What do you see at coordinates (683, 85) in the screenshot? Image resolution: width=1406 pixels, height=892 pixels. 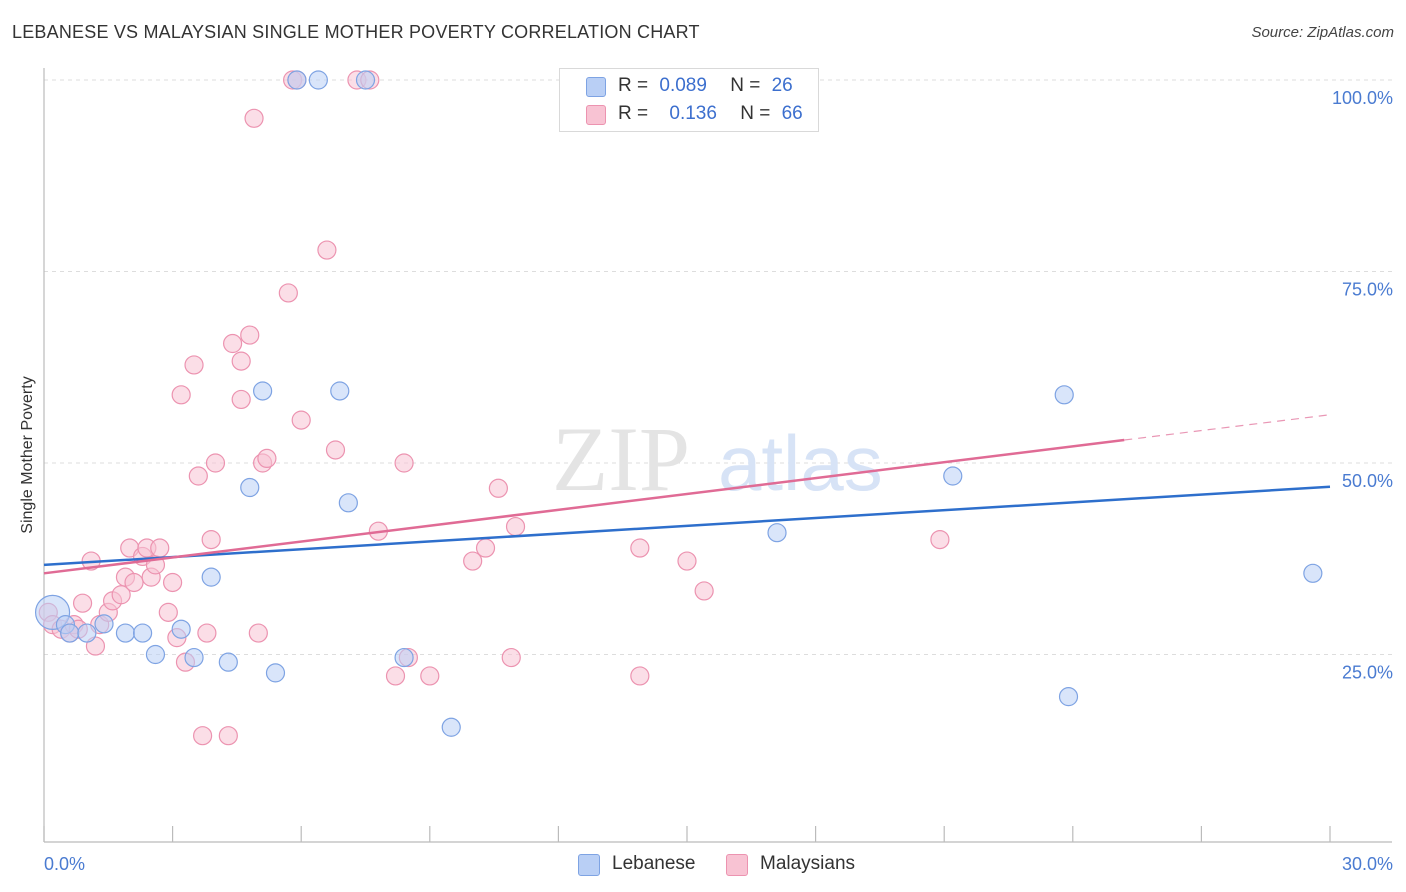 I see `legend-lebanese-r-value: 0.089` at bounding box center [683, 85].